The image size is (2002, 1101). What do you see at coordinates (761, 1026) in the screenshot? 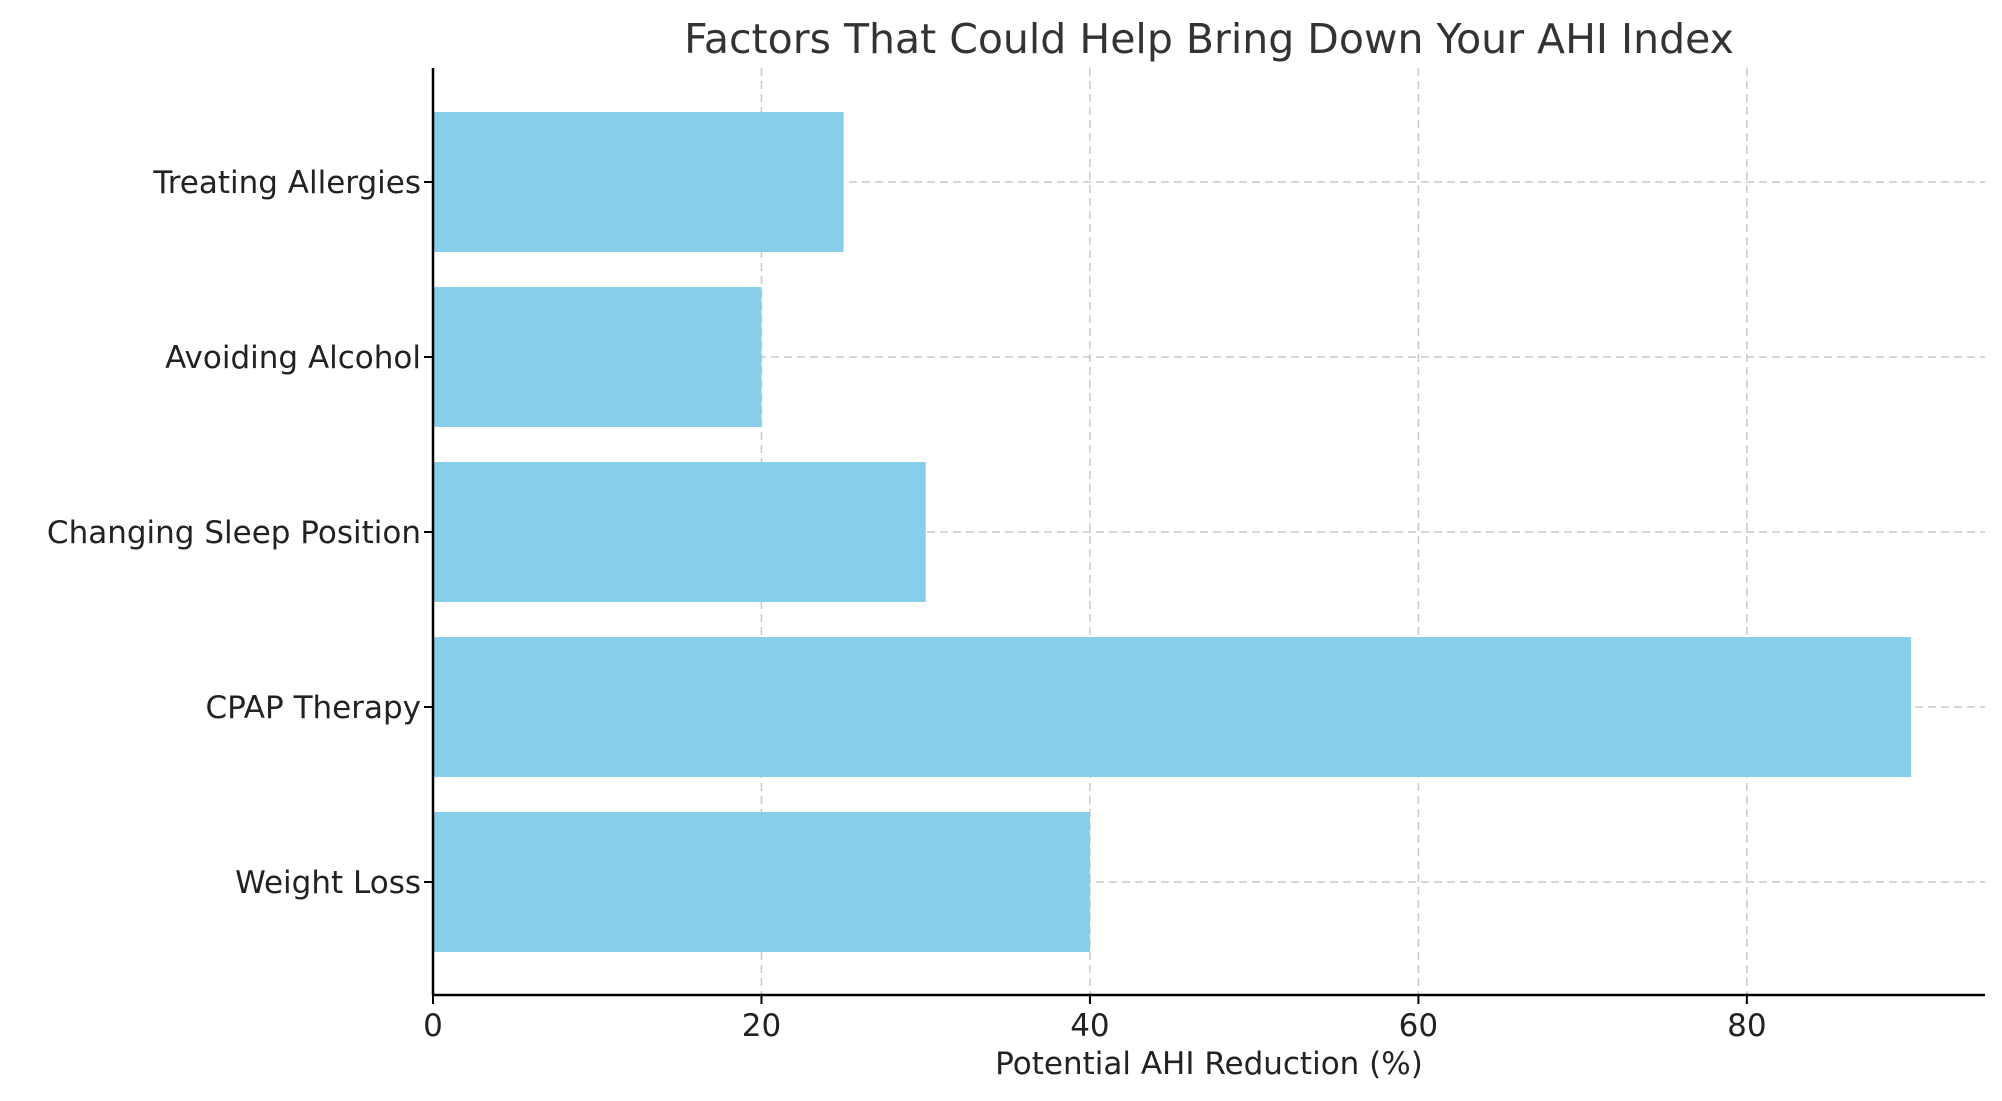
I see `x-tick-label: 20` at bounding box center [761, 1026].